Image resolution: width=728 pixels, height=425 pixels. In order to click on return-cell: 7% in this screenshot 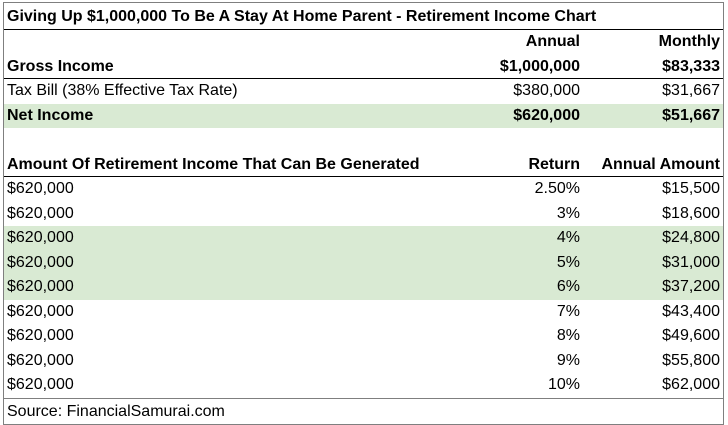, I will do `click(568, 311)`.